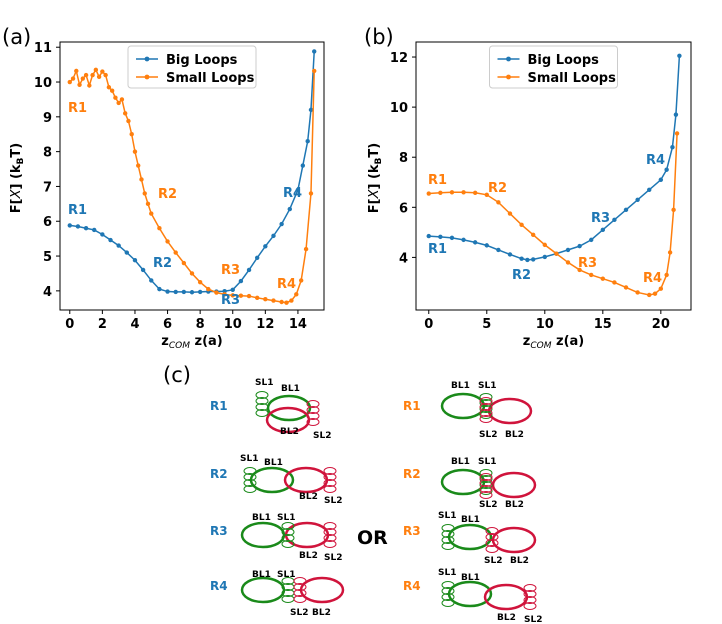 This screenshot has width=722, height=624. What do you see at coordinates (379, 37) in the screenshot?
I see `panel-label: (b)` at bounding box center [379, 37].